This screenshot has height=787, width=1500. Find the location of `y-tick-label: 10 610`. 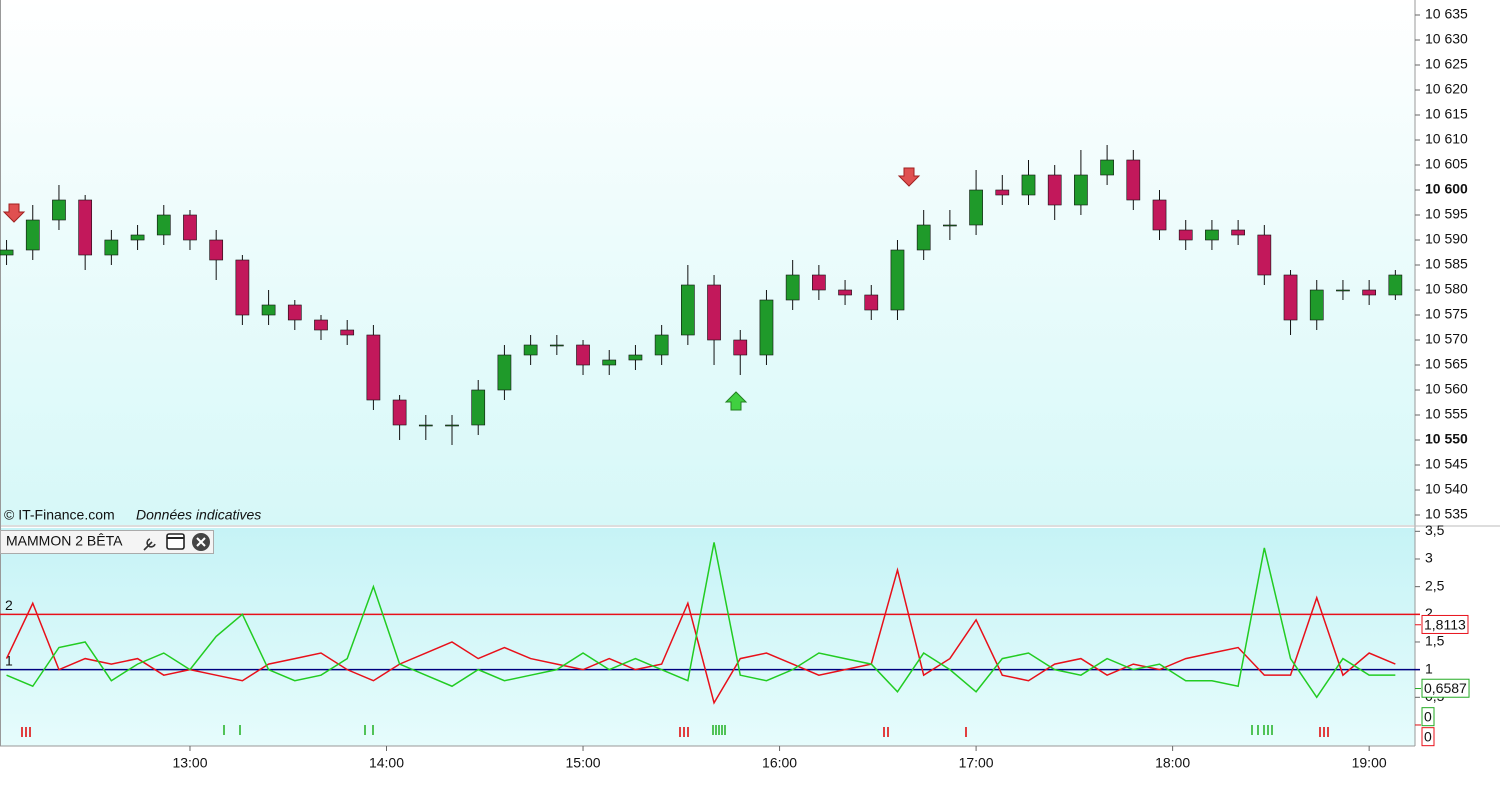

y-tick-label: 10 610 is located at coordinates (1446, 139).